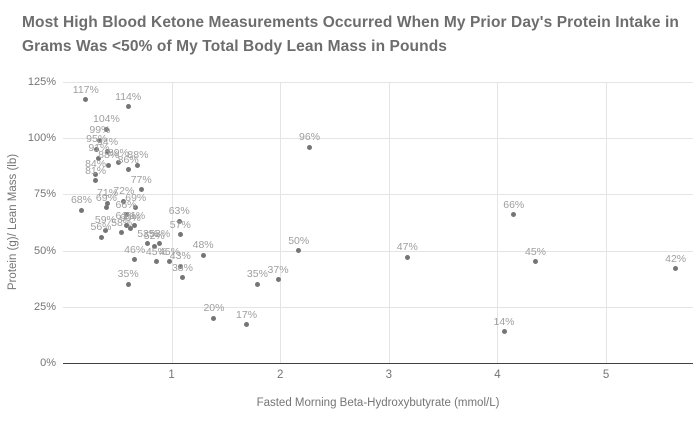 This screenshot has width=700, height=433. Describe the element at coordinates (81, 200) in the screenshot. I see `data-point-label: 68%` at that location.